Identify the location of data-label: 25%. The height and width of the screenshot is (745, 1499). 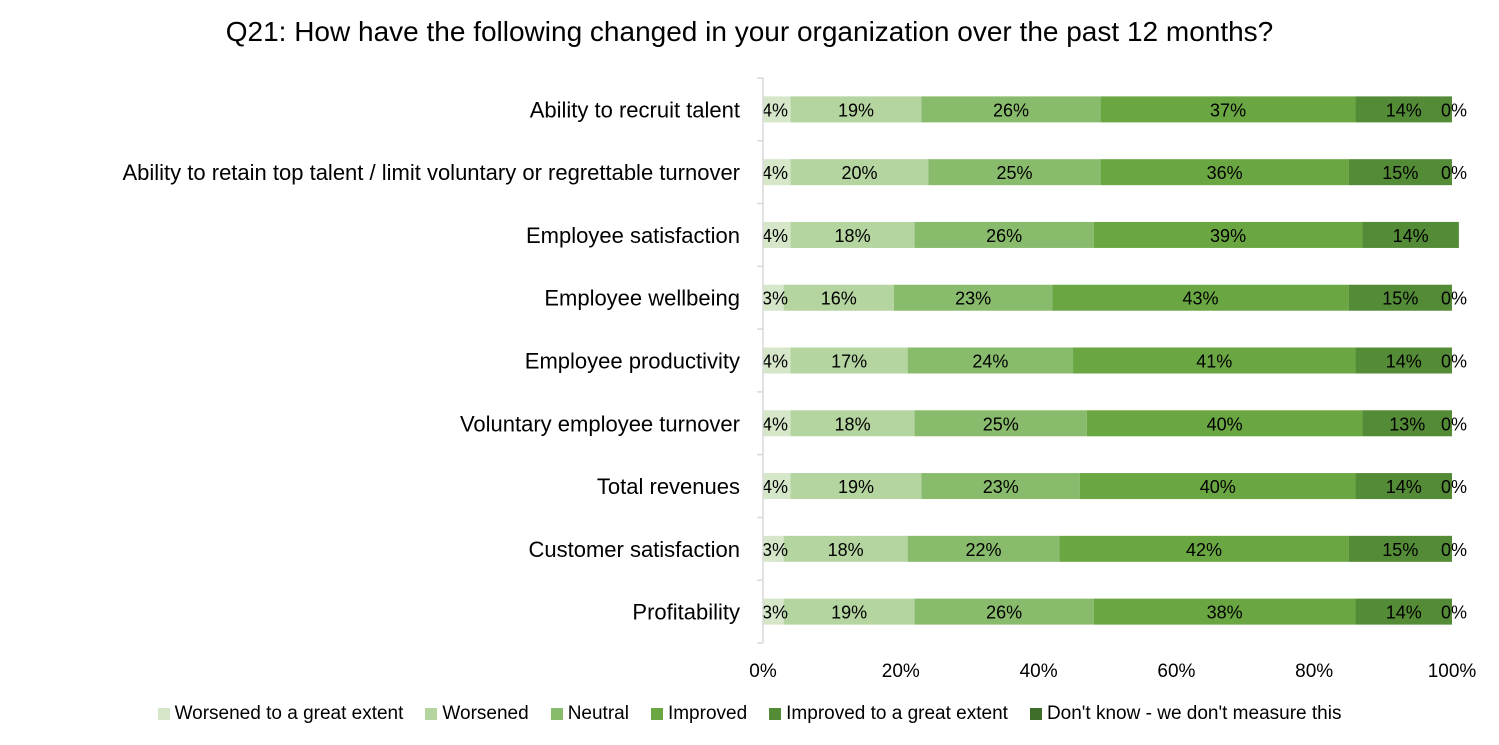
(1001, 424).